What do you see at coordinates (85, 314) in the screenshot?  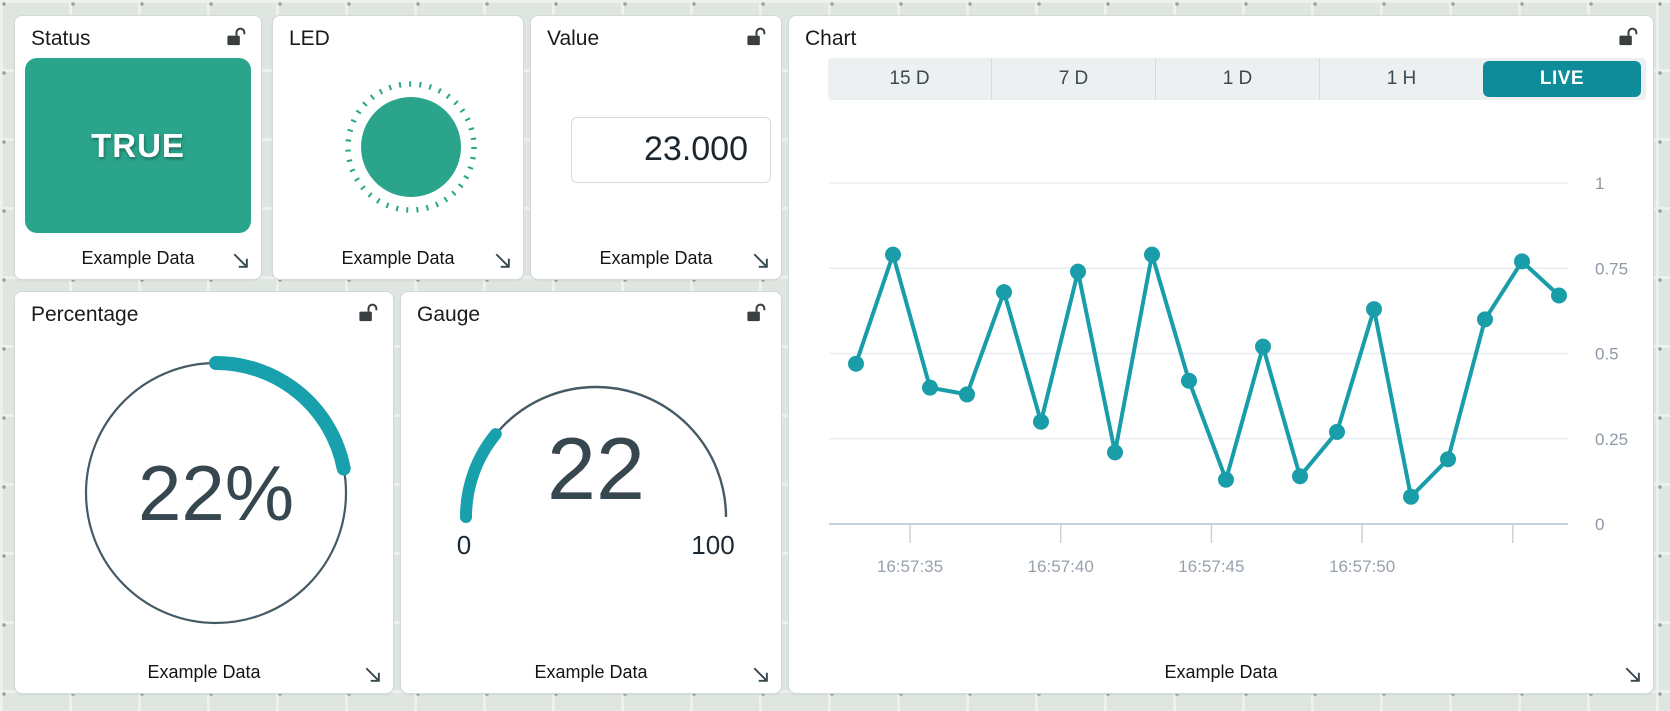 I see `percentage-widget-title: Percentage` at bounding box center [85, 314].